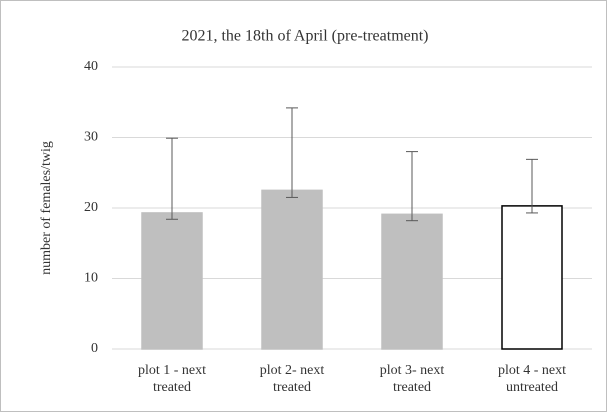  Describe the element at coordinates (304, 36) in the screenshot. I see `chart-title: 2021, the 18th of April (pre-treatment)` at that location.